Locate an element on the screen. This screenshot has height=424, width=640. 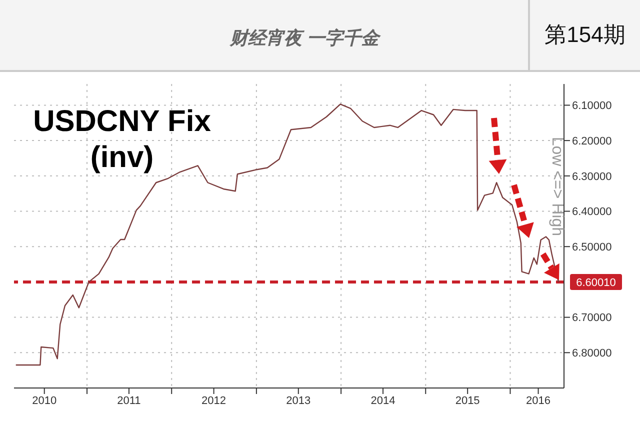
x-tick-label: 2011 is located at coordinates (129, 400).